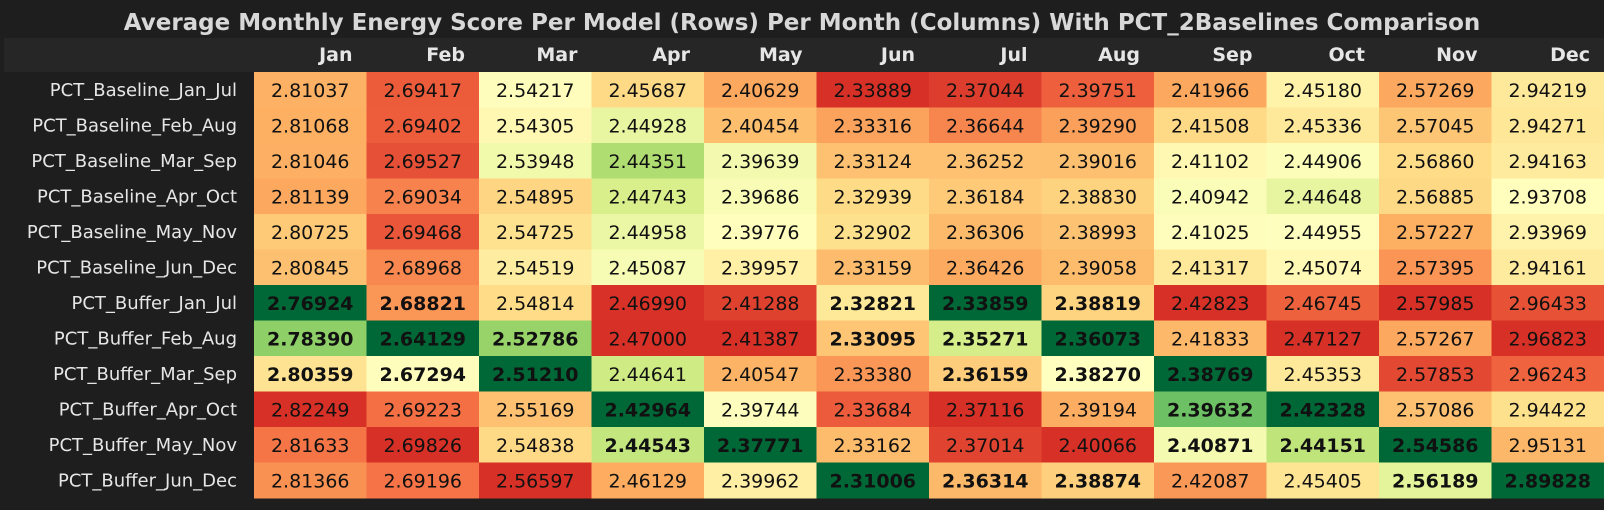  What do you see at coordinates (1322, 197) in the screenshot?
I see `cell-value-label: 2.44648` at bounding box center [1322, 197].